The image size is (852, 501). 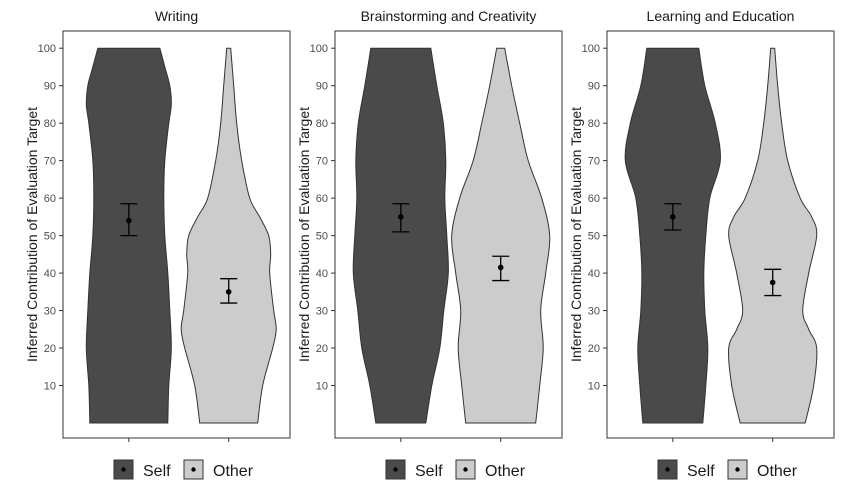 I want to click on panel-title: Brainstorming and Creativity, so click(x=449, y=16).